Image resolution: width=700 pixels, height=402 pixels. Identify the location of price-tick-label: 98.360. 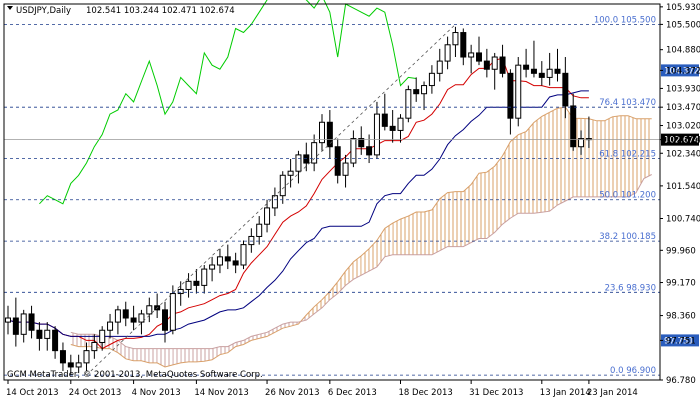
(681, 317).